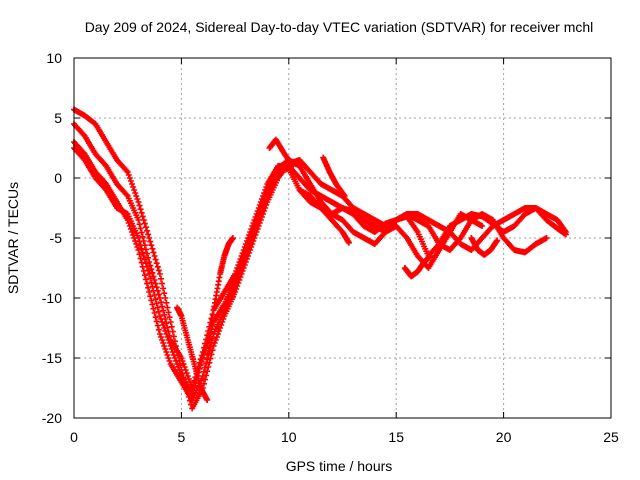 Image resolution: width=640 pixels, height=480 pixels. I want to click on y-tick-label: 5, so click(58, 118).